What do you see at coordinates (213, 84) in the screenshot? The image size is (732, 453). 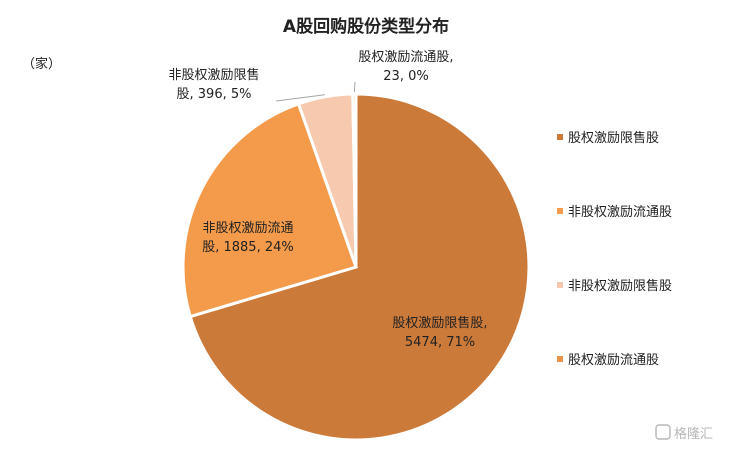 I see `data-label-3: 非股权激励限售股, 396, 5%` at bounding box center [213, 84].